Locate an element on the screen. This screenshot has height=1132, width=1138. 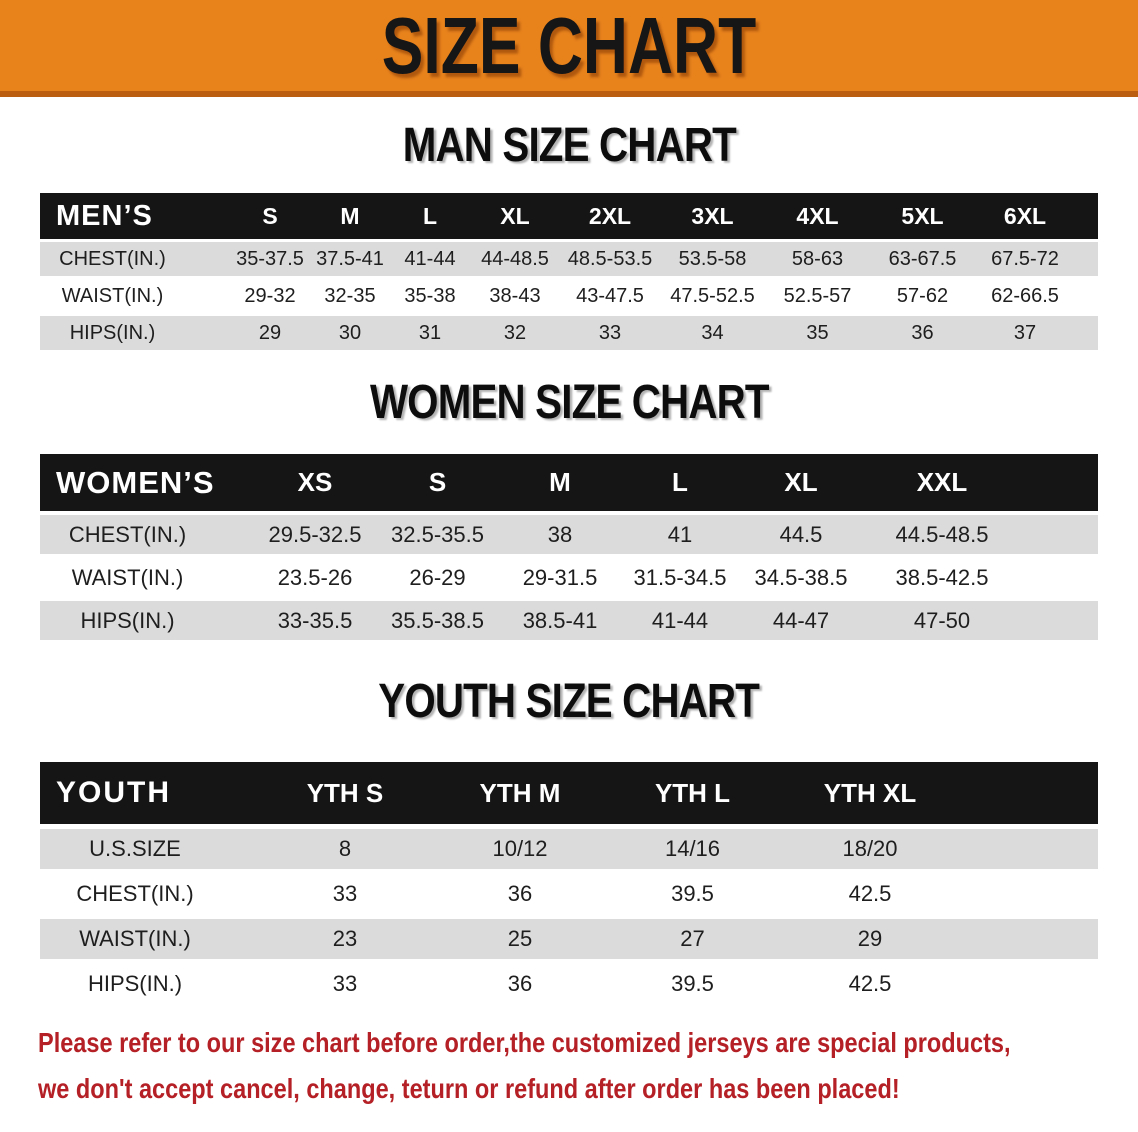
table-cell: 57-62 is located at coordinates (922, 294).